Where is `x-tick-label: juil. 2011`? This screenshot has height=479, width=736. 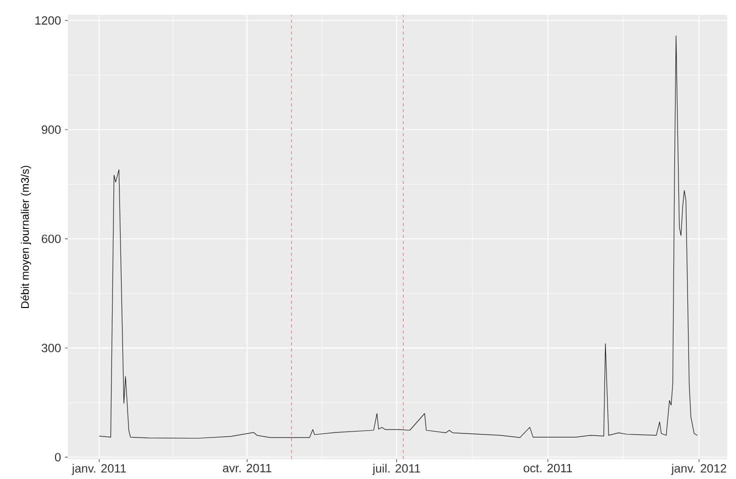
x-tick-label: juil. 2011 is located at coordinates (396, 469).